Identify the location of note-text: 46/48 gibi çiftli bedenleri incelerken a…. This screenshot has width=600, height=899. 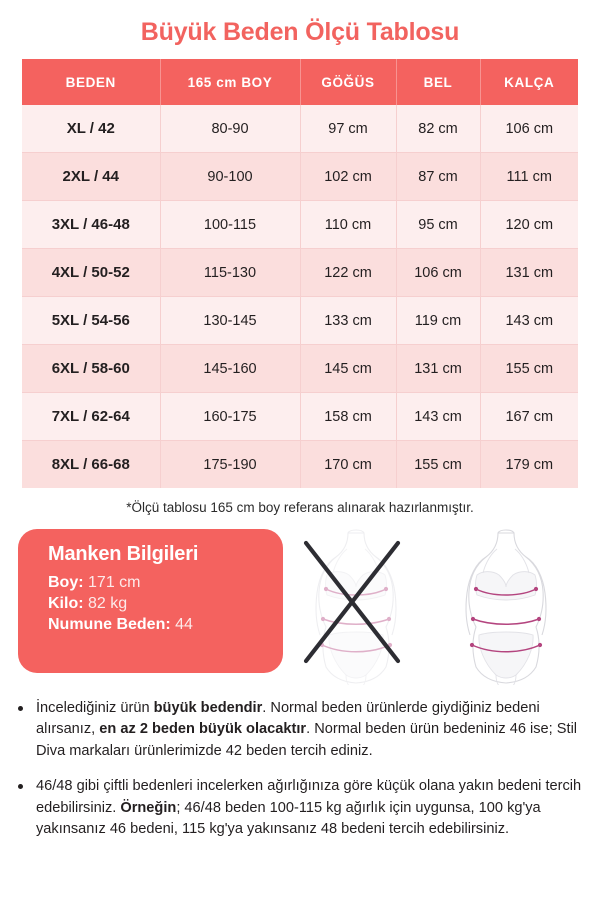
(309, 797).